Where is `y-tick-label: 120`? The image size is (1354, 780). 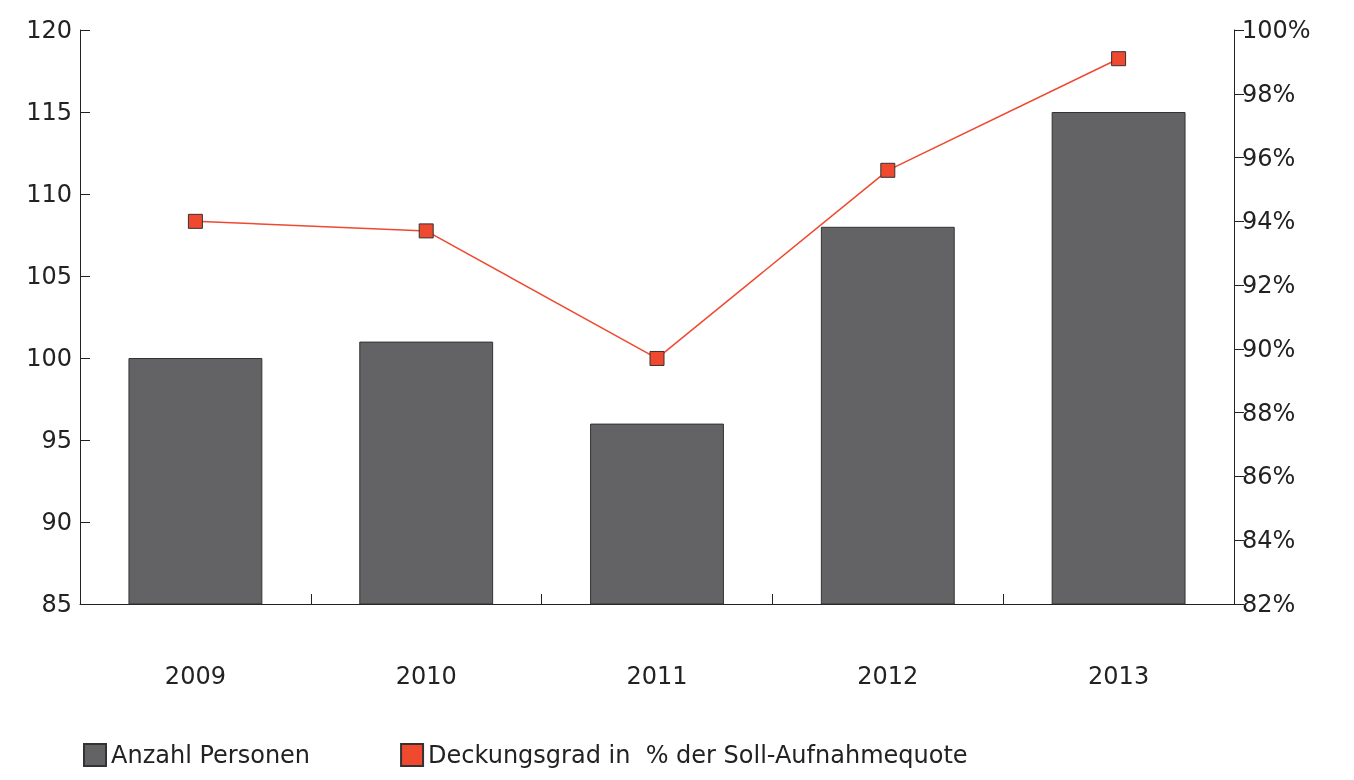
y-tick-label: 120 is located at coordinates (49, 30).